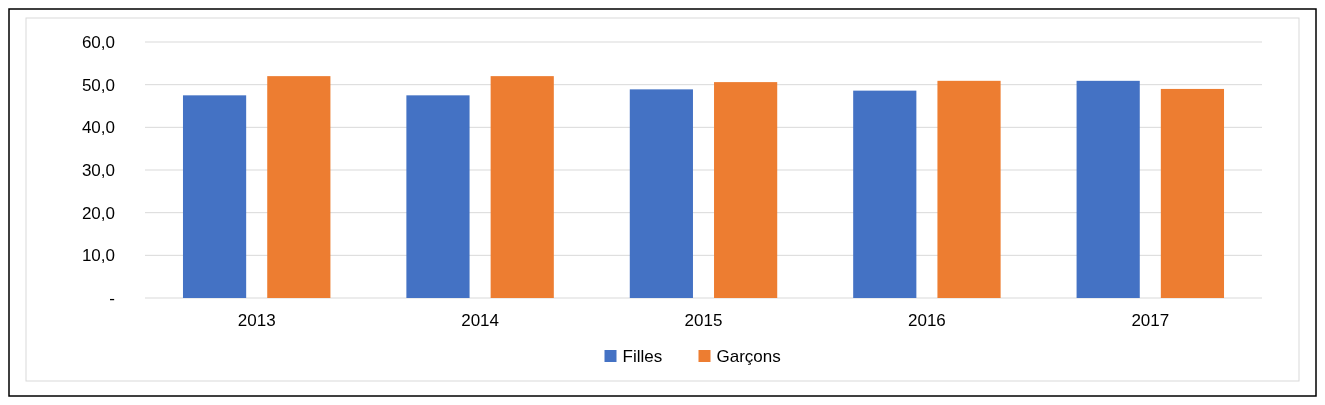  I want to click on x-tick-label: 2013, so click(256, 320).